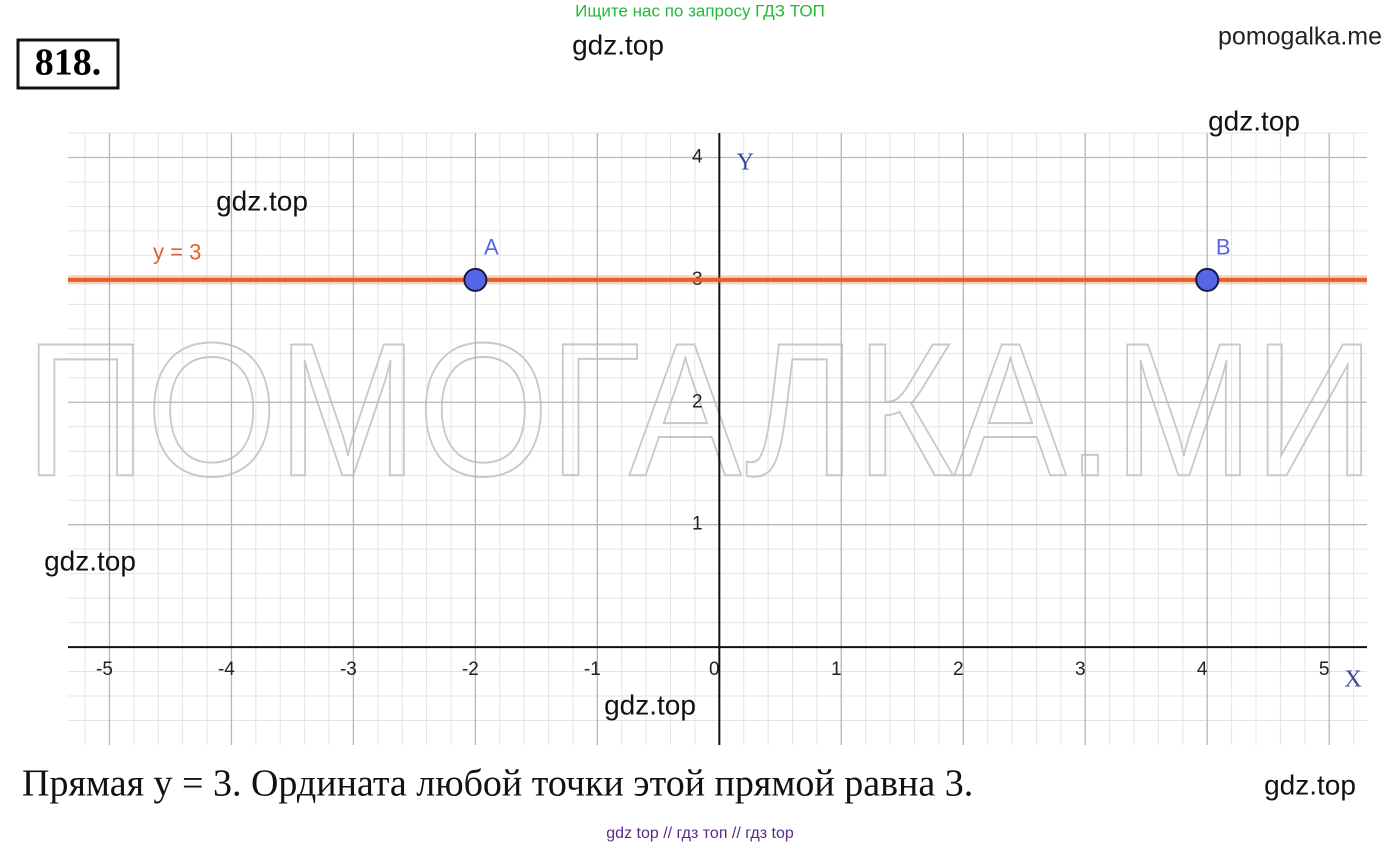 The width and height of the screenshot is (1400, 854). I want to click on problem-number: 818., so click(68, 63).